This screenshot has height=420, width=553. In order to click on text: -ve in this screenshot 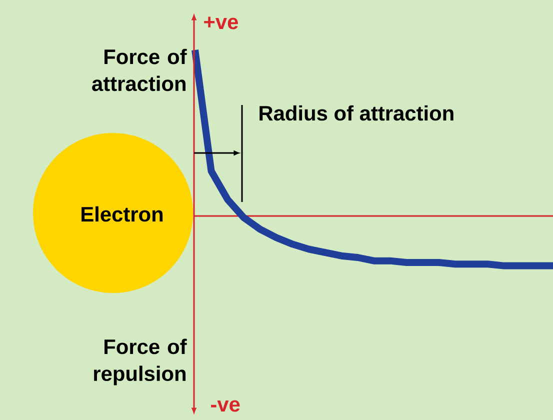, I will do `click(225, 406)`.